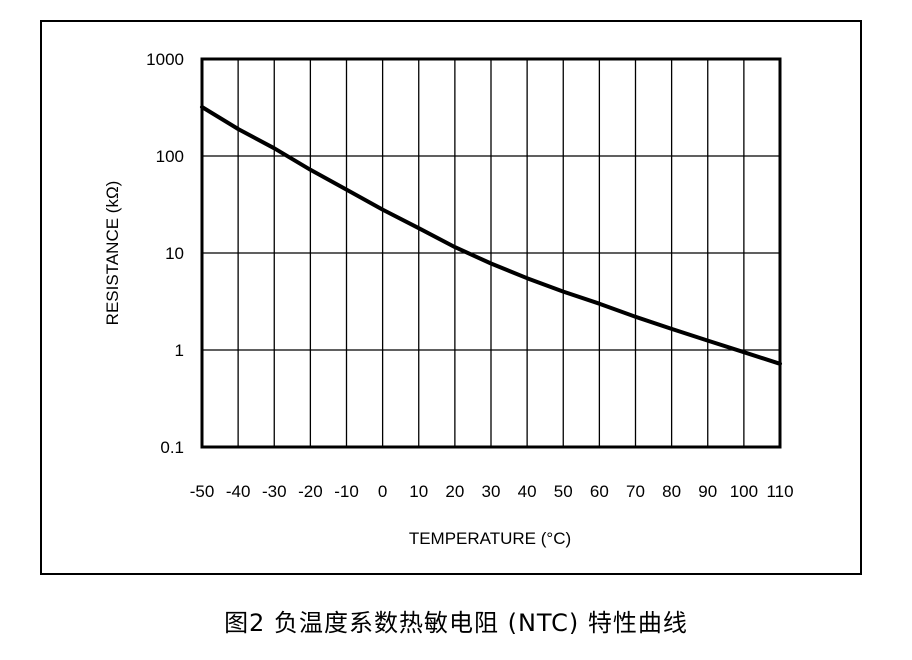  I want to click on x-tick-label: 60, so click(599, 491).